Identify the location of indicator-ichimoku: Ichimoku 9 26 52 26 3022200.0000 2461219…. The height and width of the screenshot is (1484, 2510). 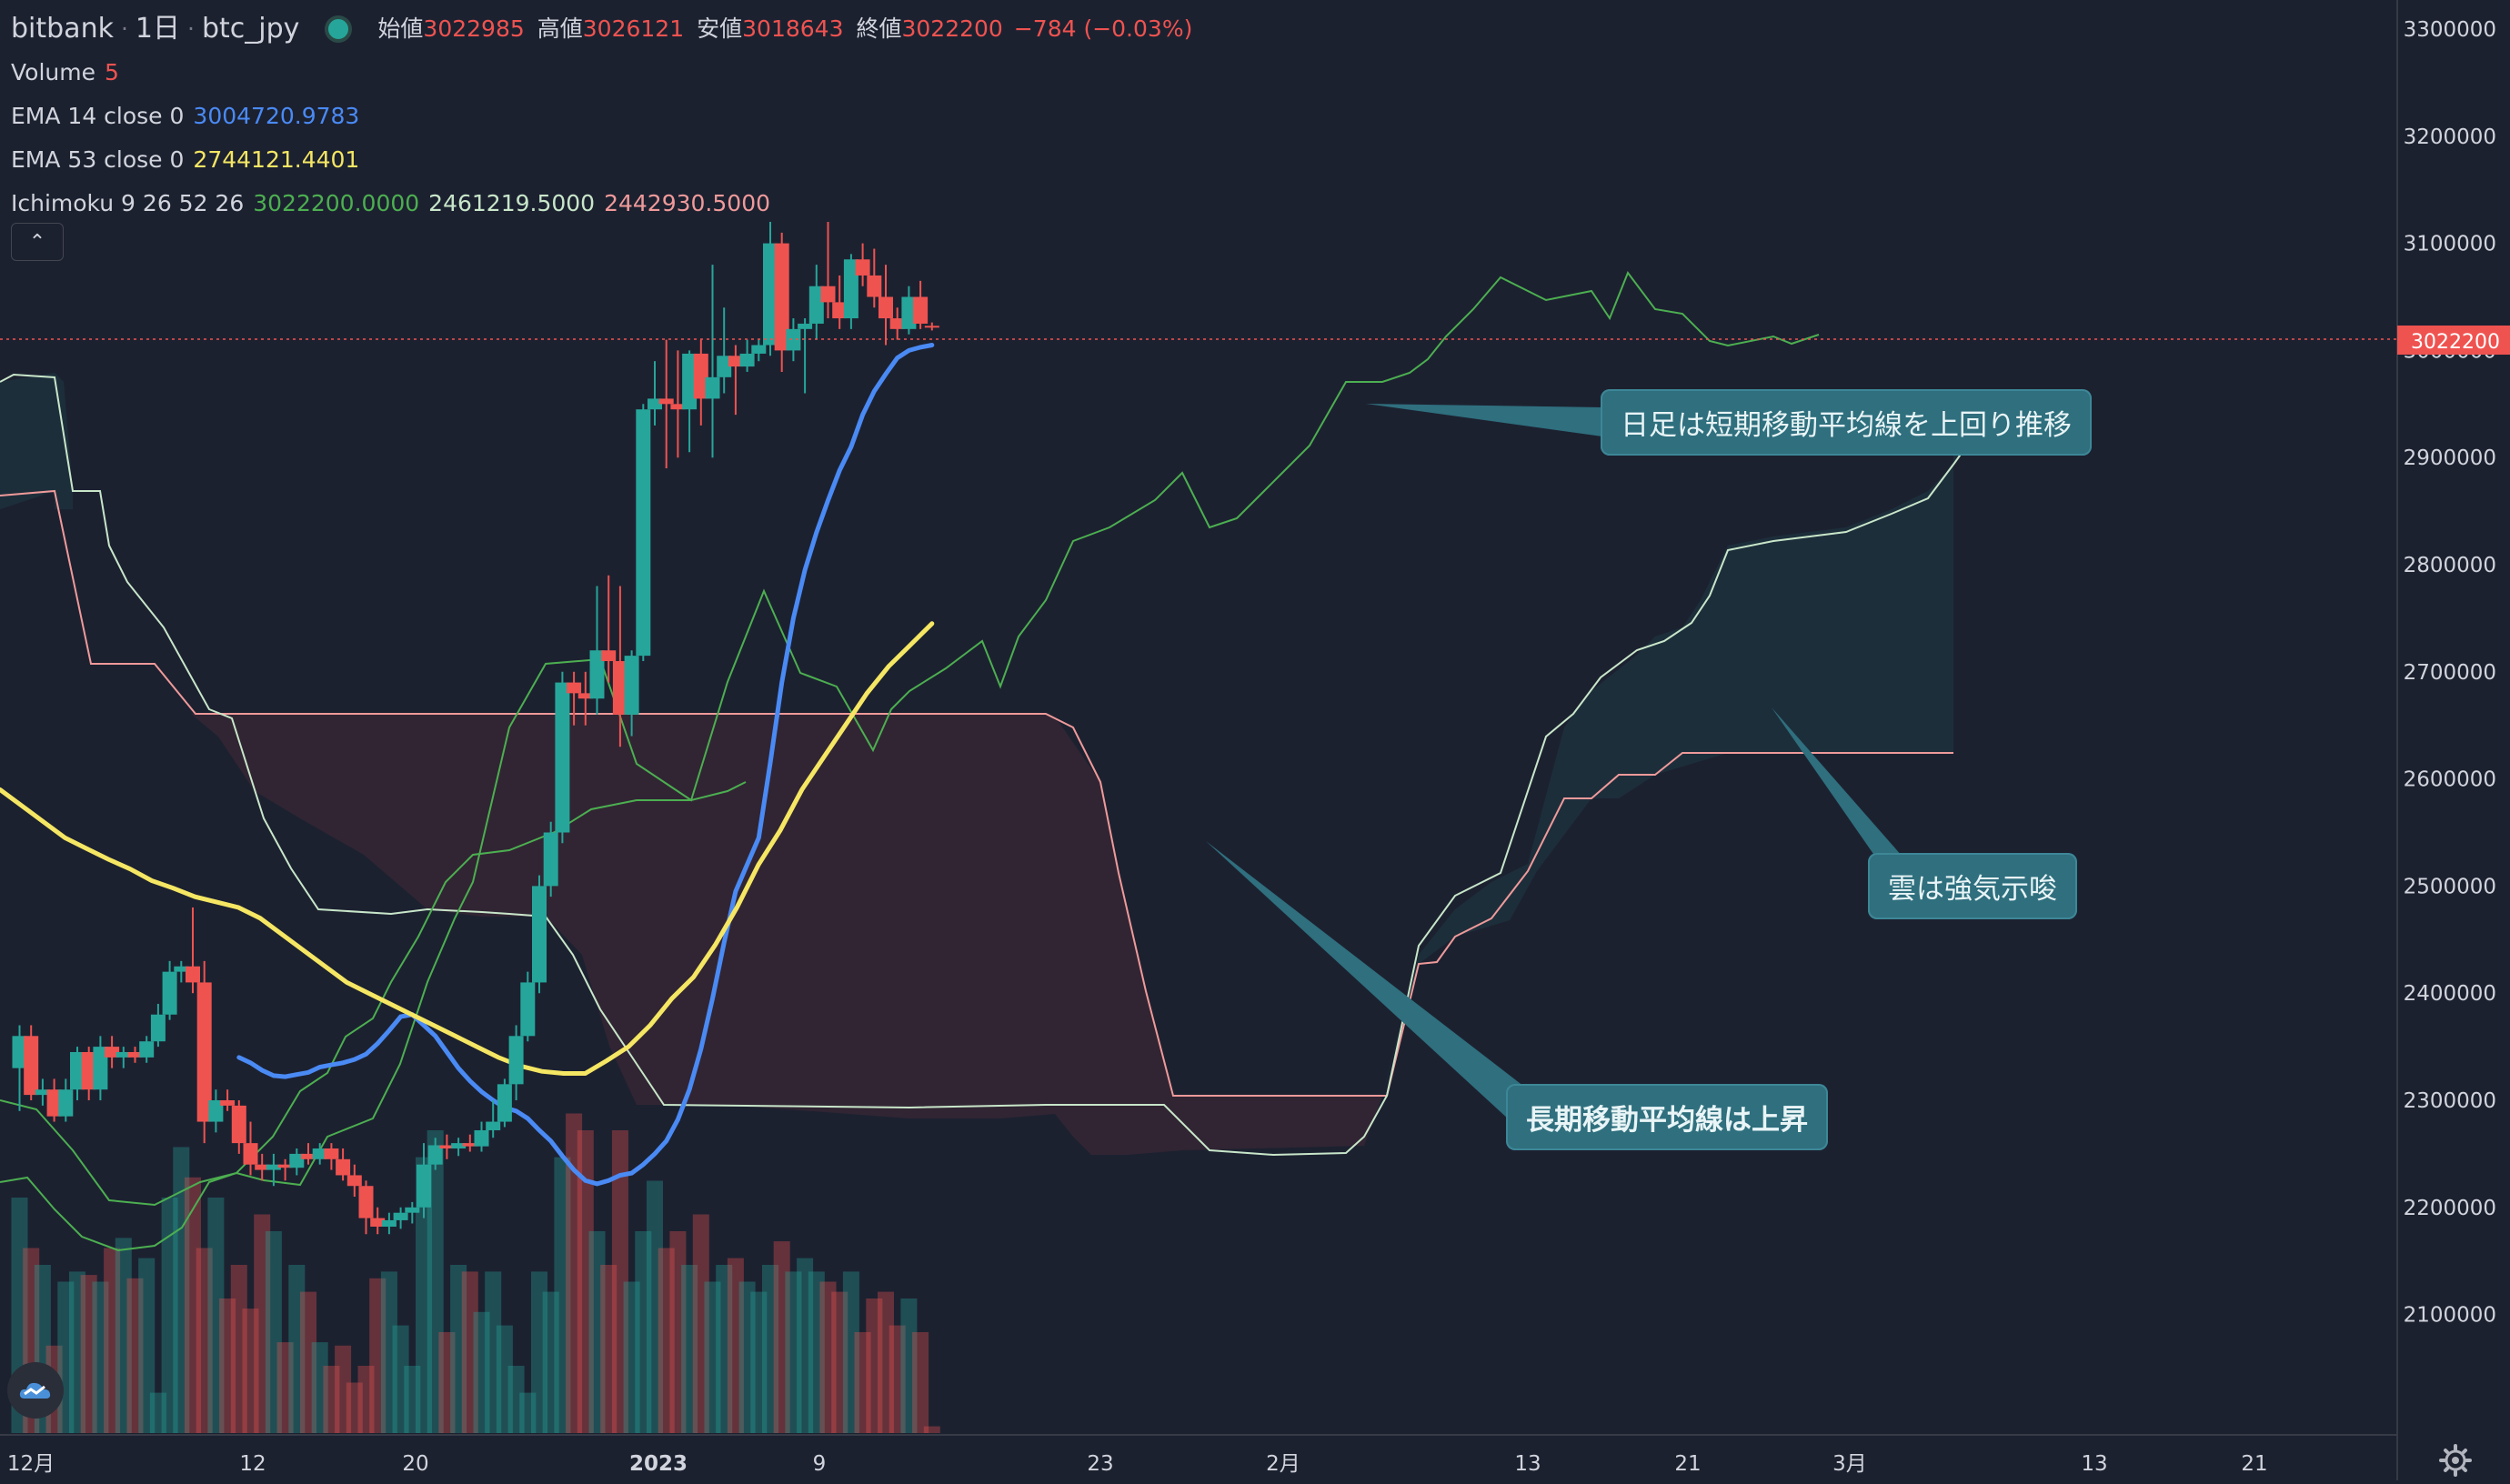
(601, 204).